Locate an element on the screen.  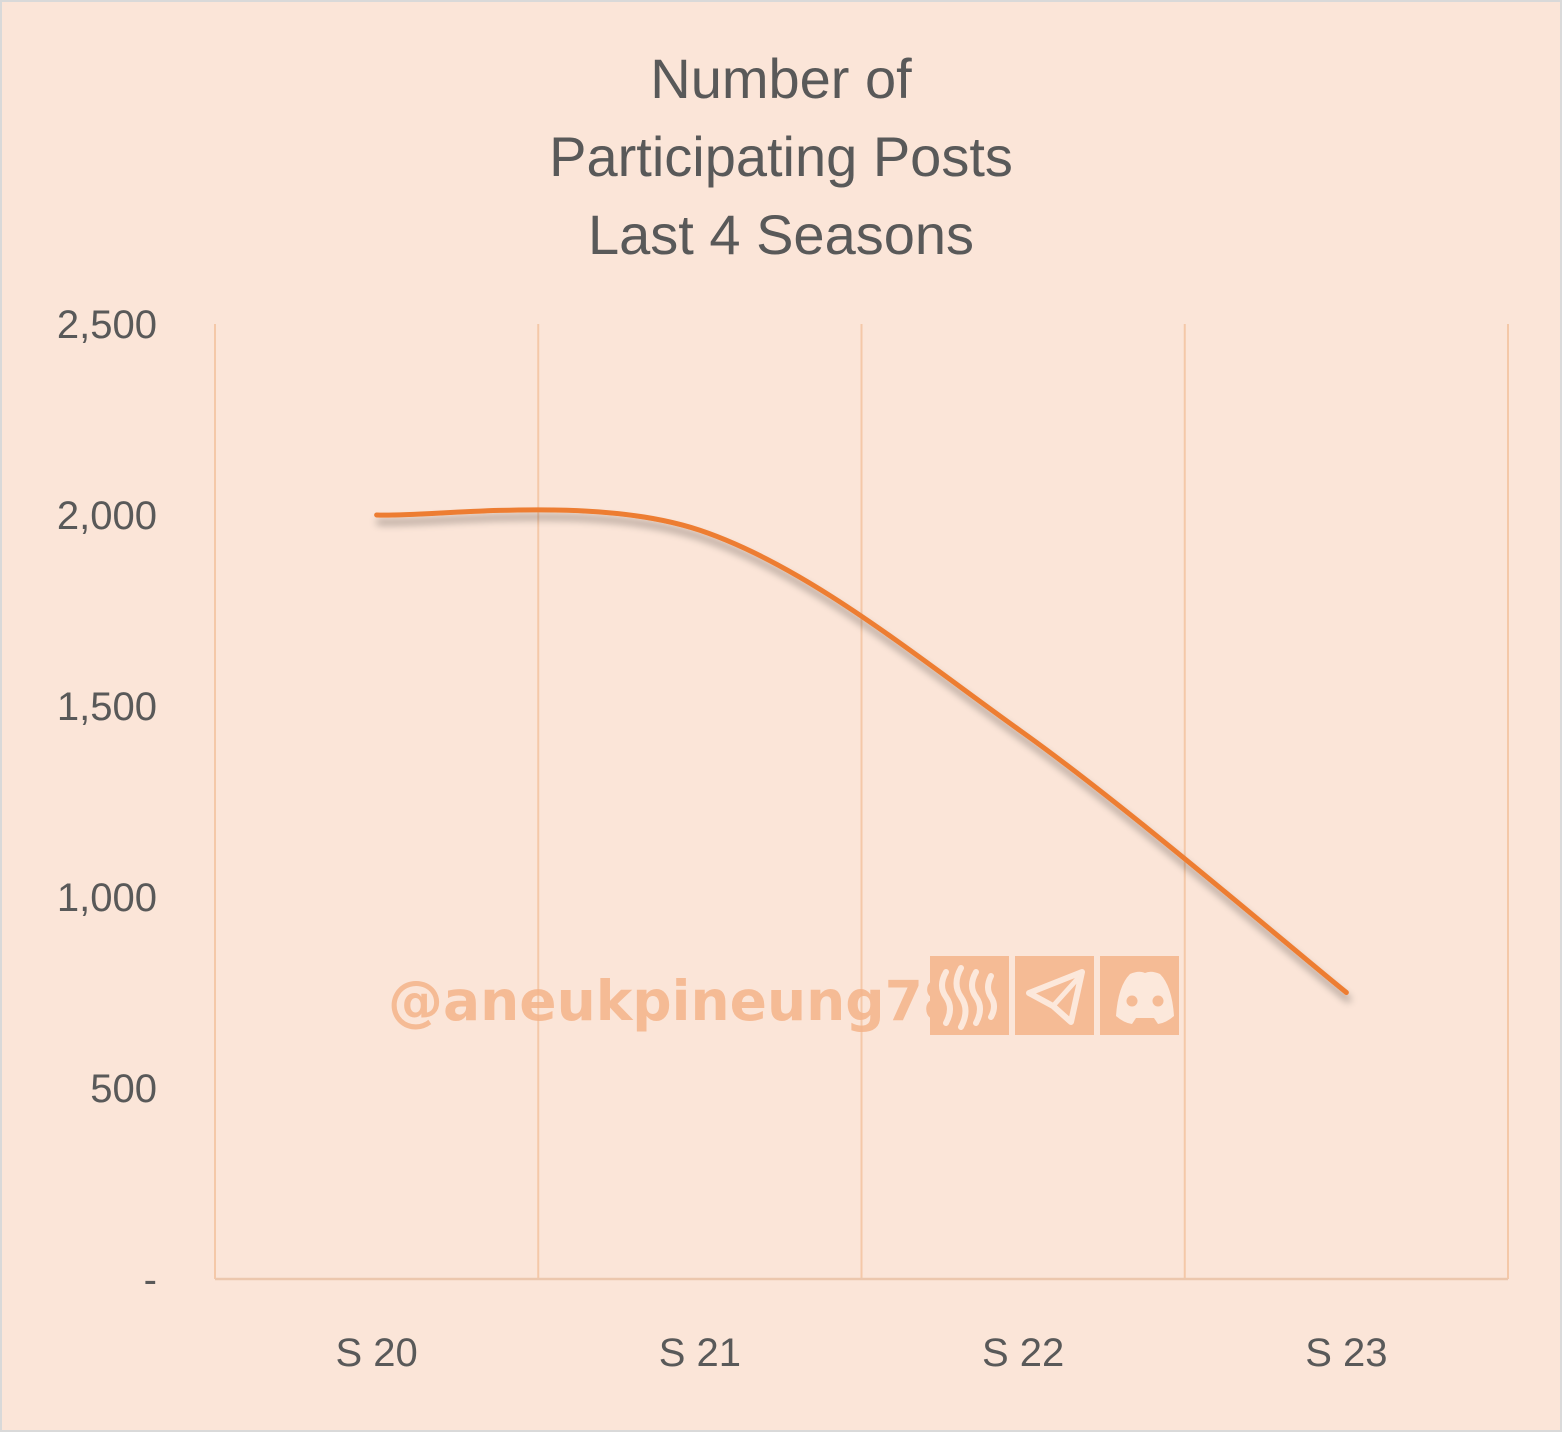
x-tick-label: S 20 is located at coordinates (376, 1353).